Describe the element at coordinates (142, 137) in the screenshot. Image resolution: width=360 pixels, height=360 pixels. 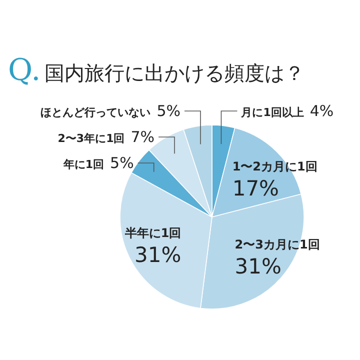
I see `data-label: 7%` at that location.